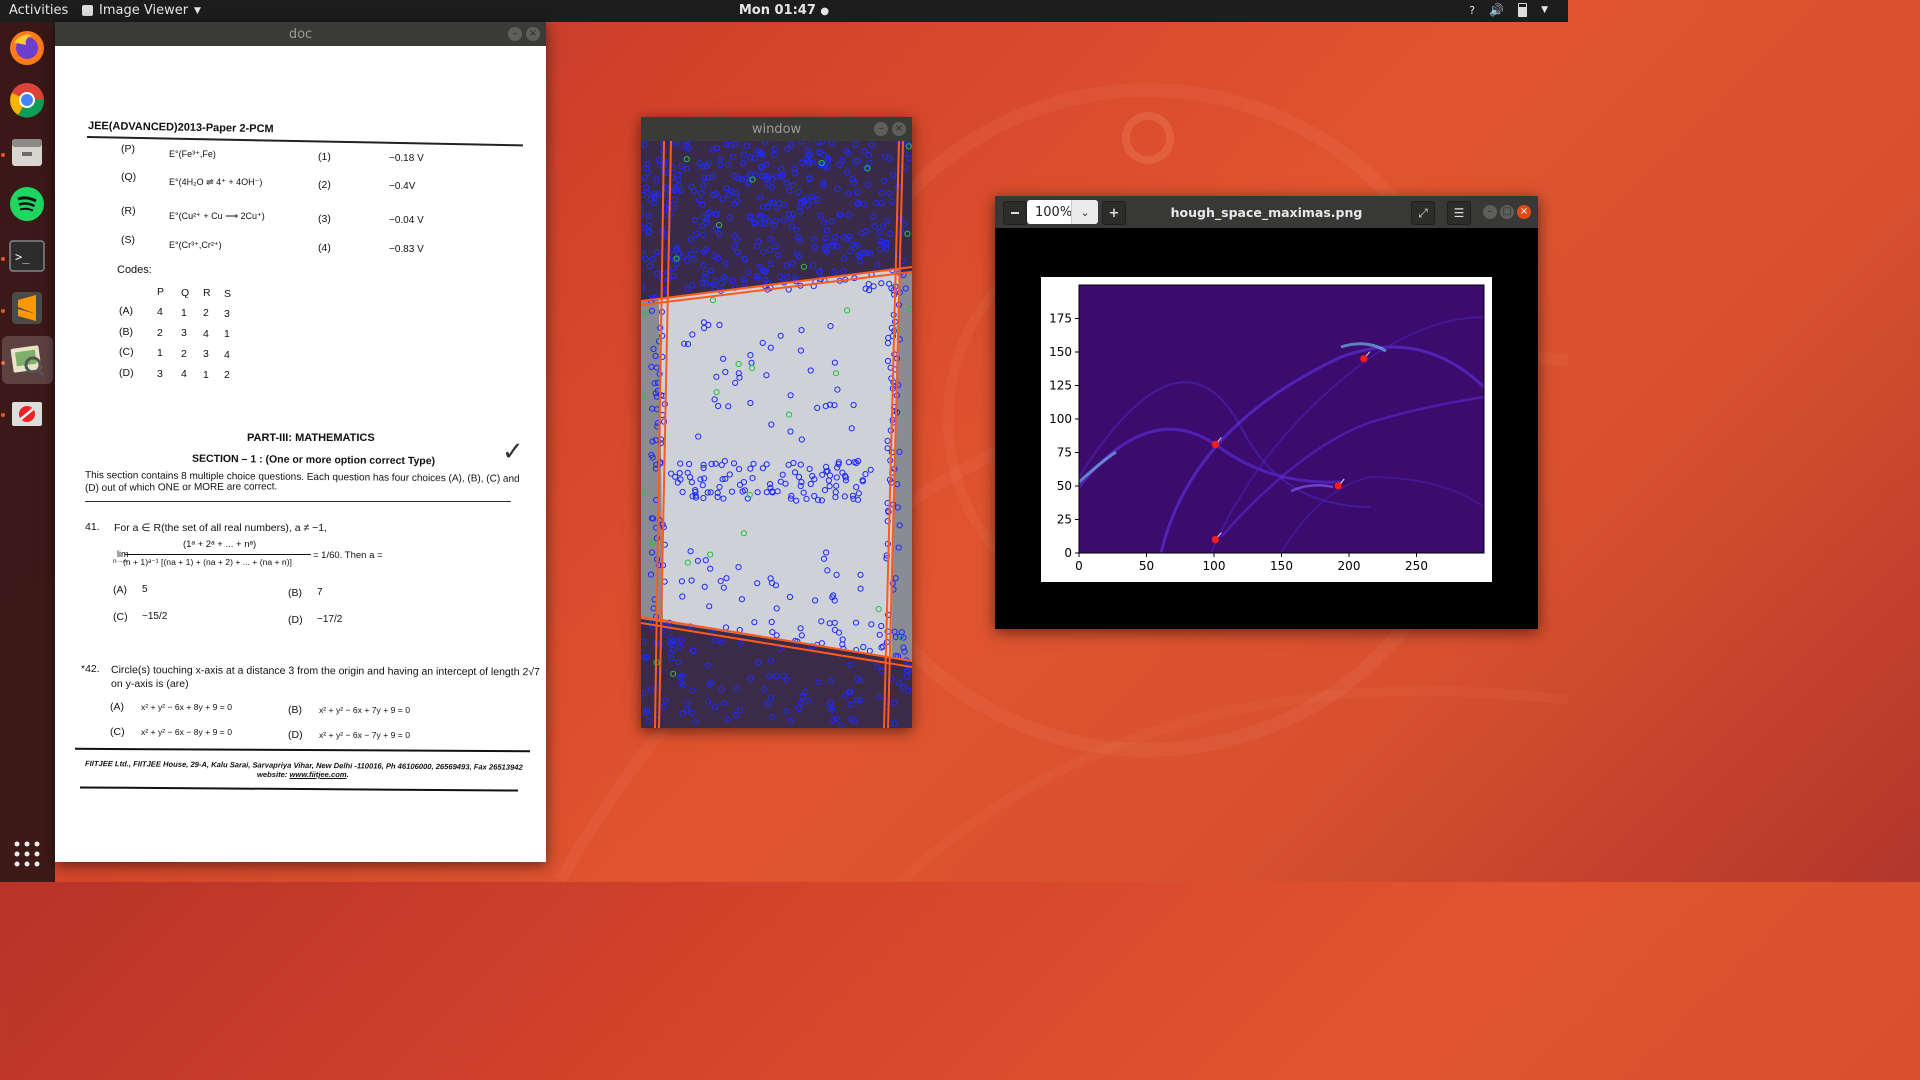 Image resolution: width=1920 pixels, height=1080 pixels. Describe the element at coordinates (324, 219) in the screenshot. I see `list-row-number: (3)` at that location.